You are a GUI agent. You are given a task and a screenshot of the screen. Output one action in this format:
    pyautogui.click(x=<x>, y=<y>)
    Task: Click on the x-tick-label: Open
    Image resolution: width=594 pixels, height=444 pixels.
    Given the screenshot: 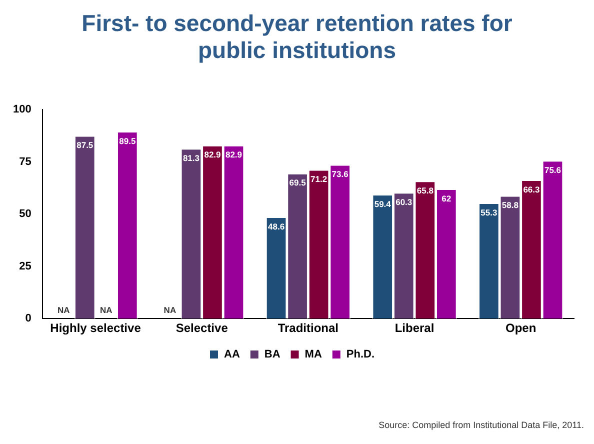 What is the action you would take?
    pyautogui.click(x=521, y=328)
    